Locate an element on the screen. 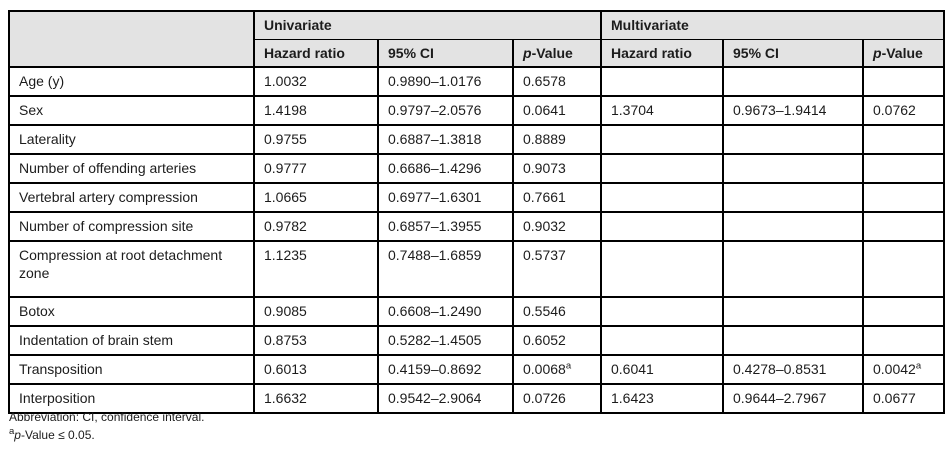 The height and width of the screenshot is (457, 951). uni-hr-cell: 0.8753 is located at coordinates (316, 340).